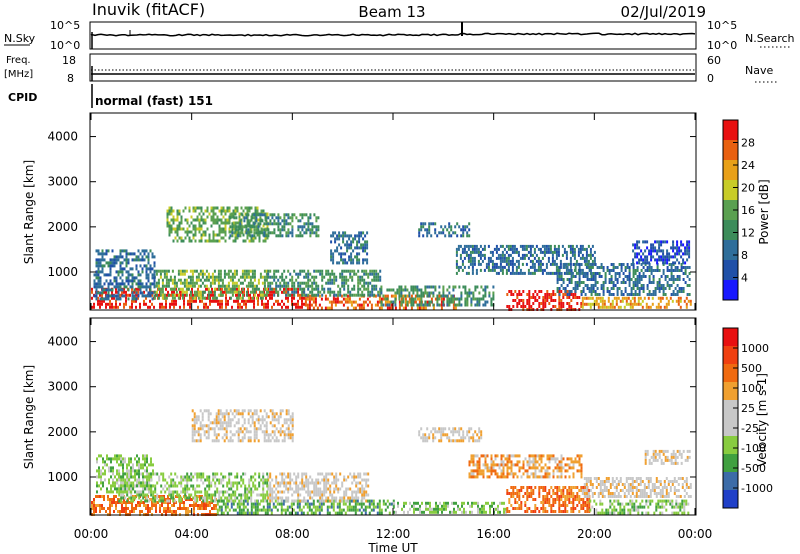 This screenshot has height=554, width=800. What do you see at coordinates (62, 137) in the screenshot?
I see `y-tick-label: 4000` at bounding box center [62, 137].